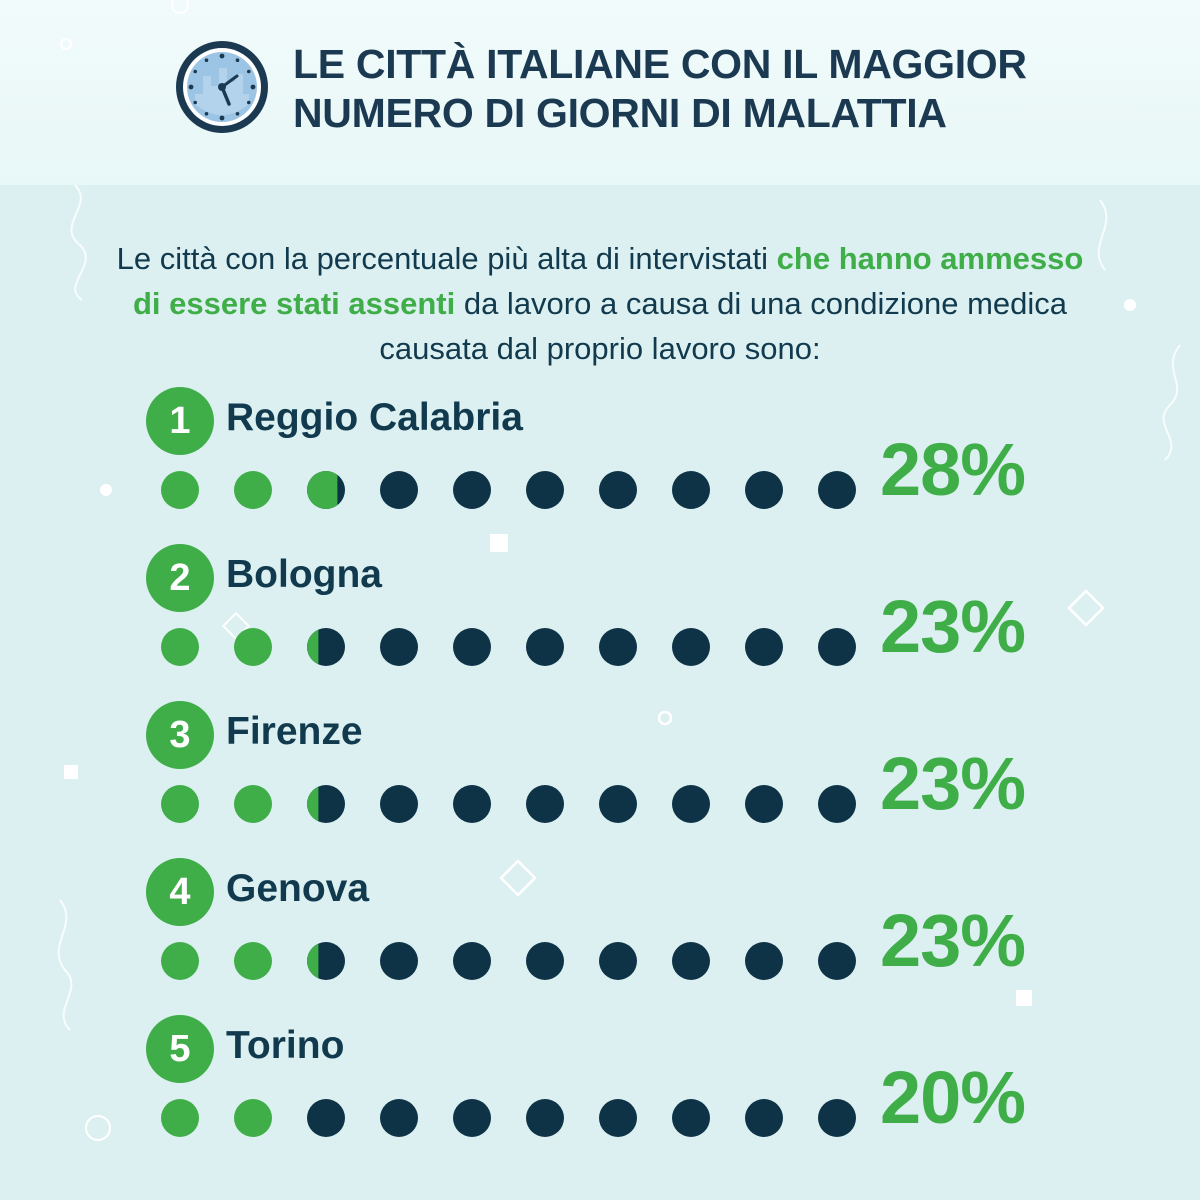 Image resolution: width=1200 pixels, height=1200 pixels. What do you see at coordinates (953, 469) in the screenshot?
I see `percentage-label: 28%` at bounding box center [953, 469].